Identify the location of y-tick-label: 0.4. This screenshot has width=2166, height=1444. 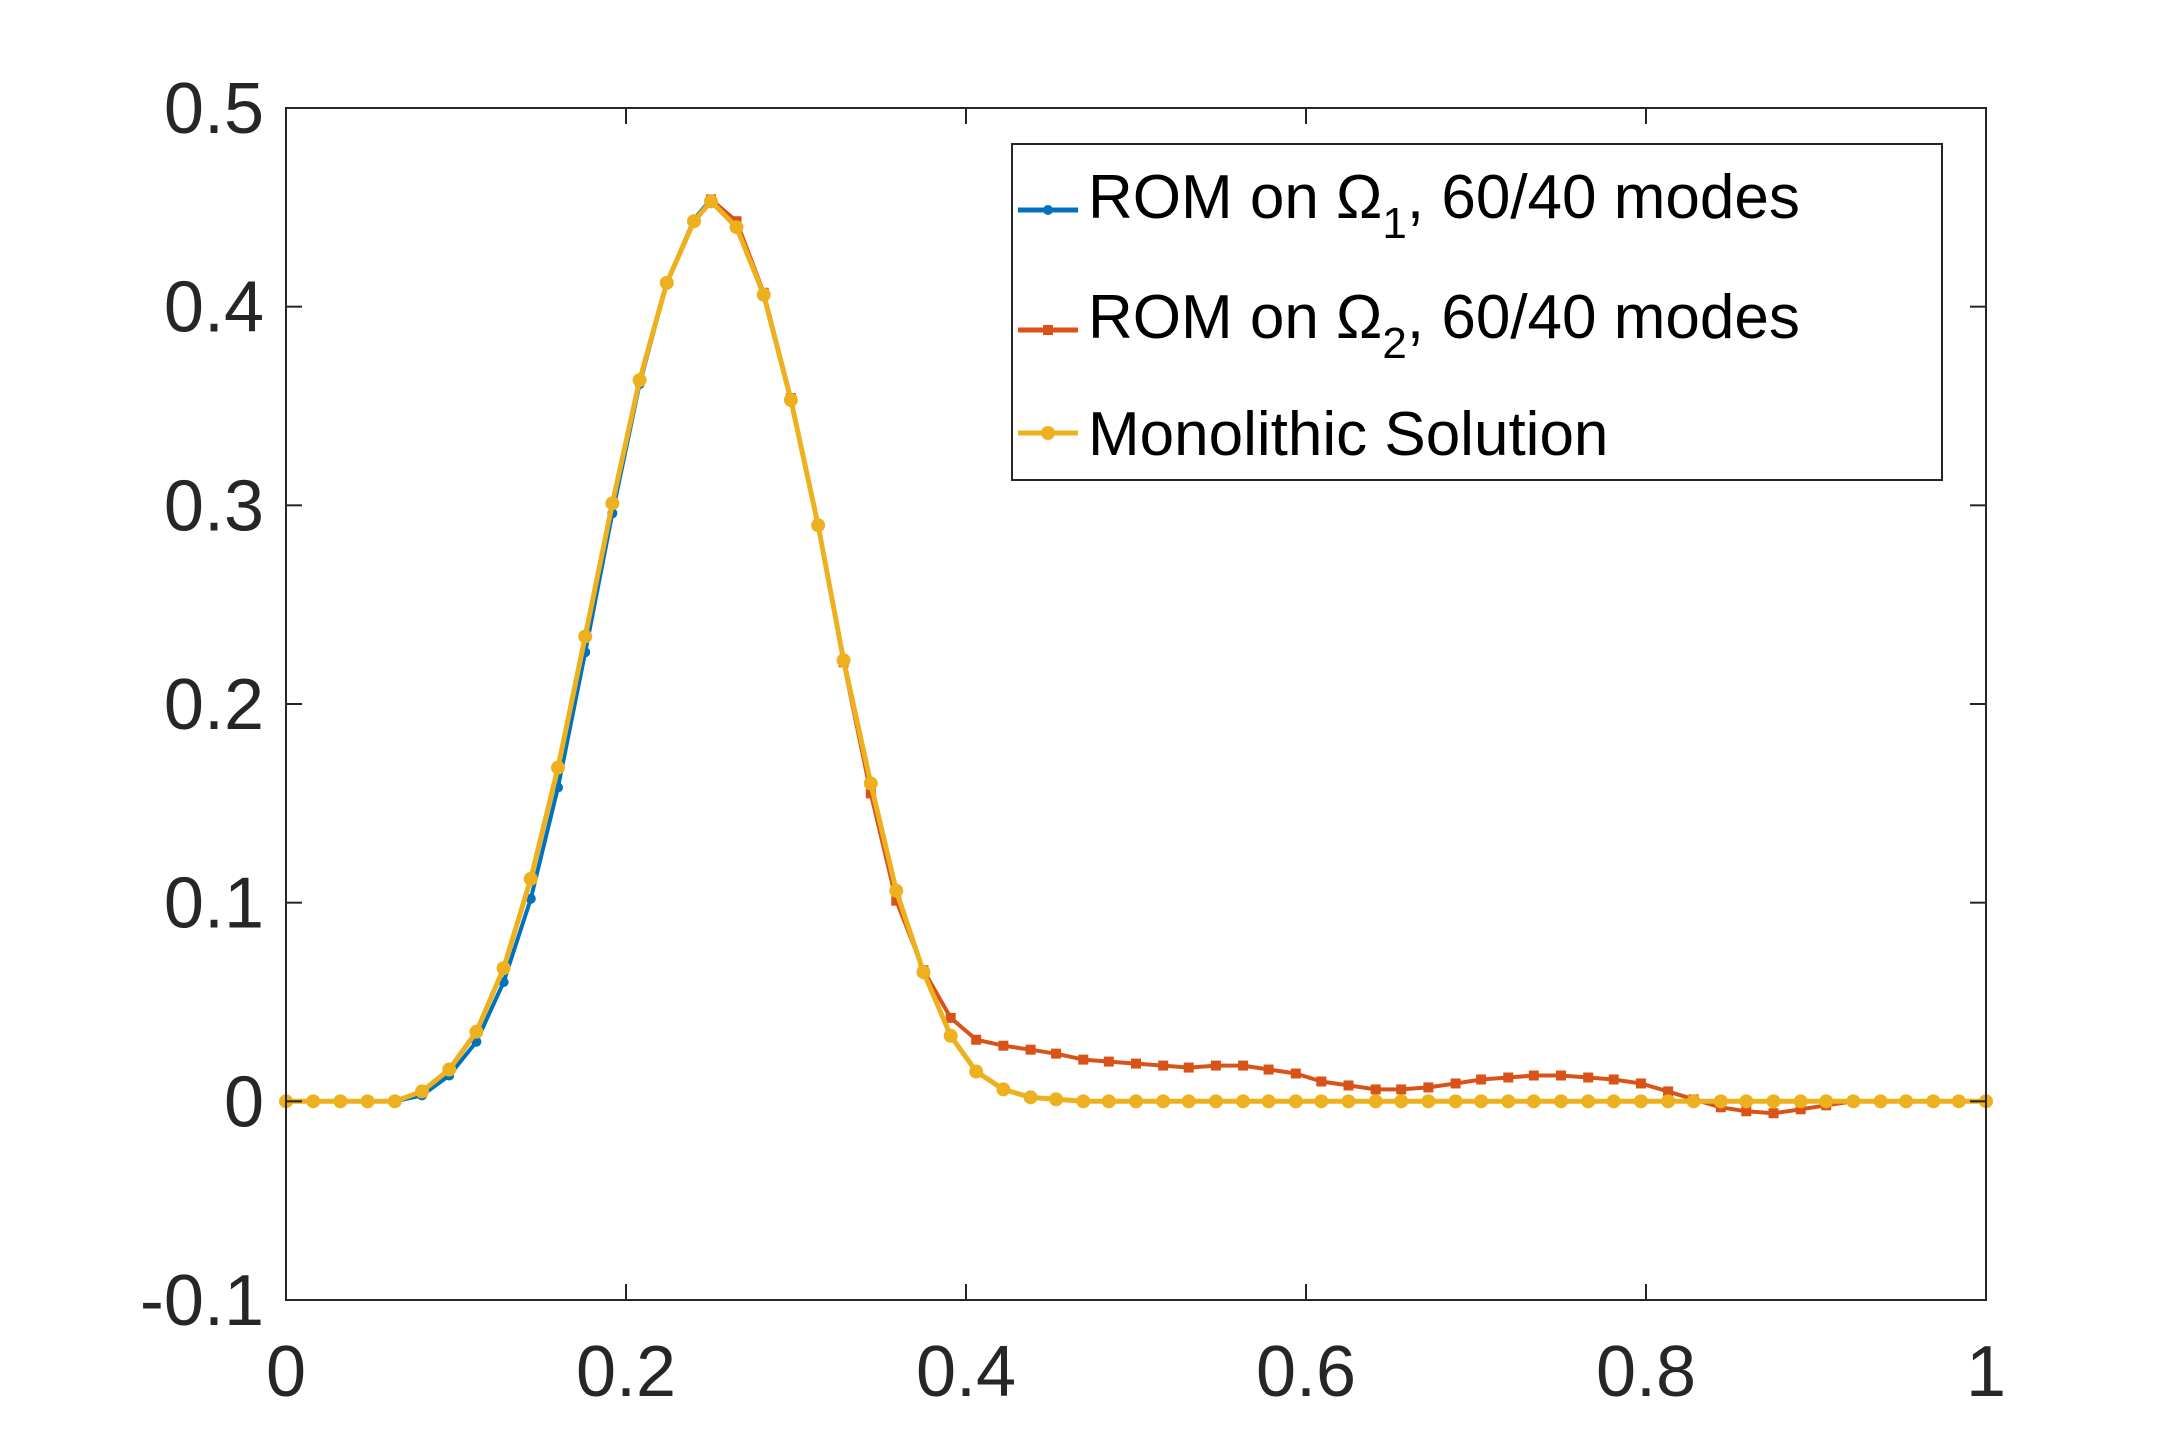
(214, 308).